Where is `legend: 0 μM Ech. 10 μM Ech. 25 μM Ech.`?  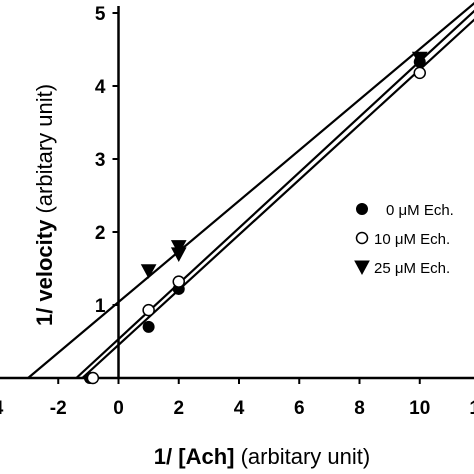
legend: 0 μM Ech. 10 μM Ech. 25 μM Ech. is located at coordinates (404, 239).